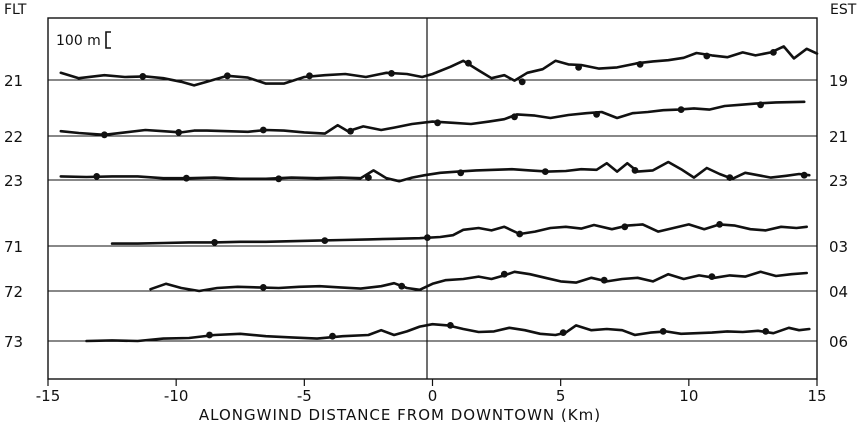  What do you see at coordinates (13, 137) in the screenshot?
I see `flt-label-22: 22` at bounding box center [13, 137].